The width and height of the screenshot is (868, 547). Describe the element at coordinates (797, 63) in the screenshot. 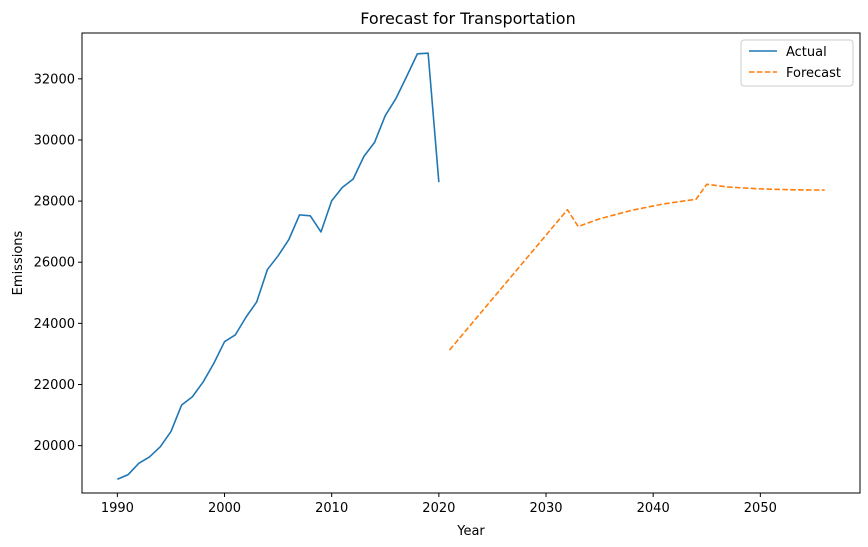

I see `legend: Actual Forecast` at that location.